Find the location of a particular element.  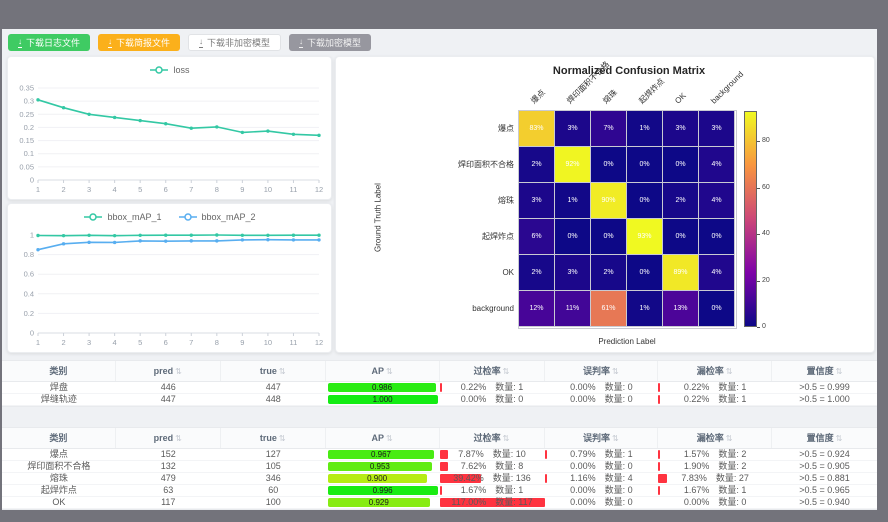

rate-count: 数量: 27 is located at coordinates (732, 478).